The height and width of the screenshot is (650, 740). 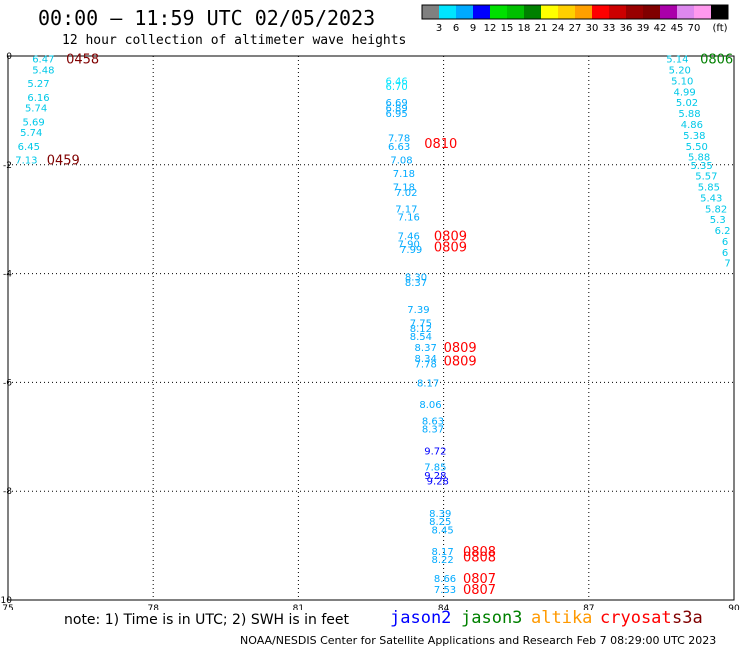 What do you see at coordinates (694, 136) in the screenshot?
I see `wave-height-label: 5.38` at bounding box center [694, 136].